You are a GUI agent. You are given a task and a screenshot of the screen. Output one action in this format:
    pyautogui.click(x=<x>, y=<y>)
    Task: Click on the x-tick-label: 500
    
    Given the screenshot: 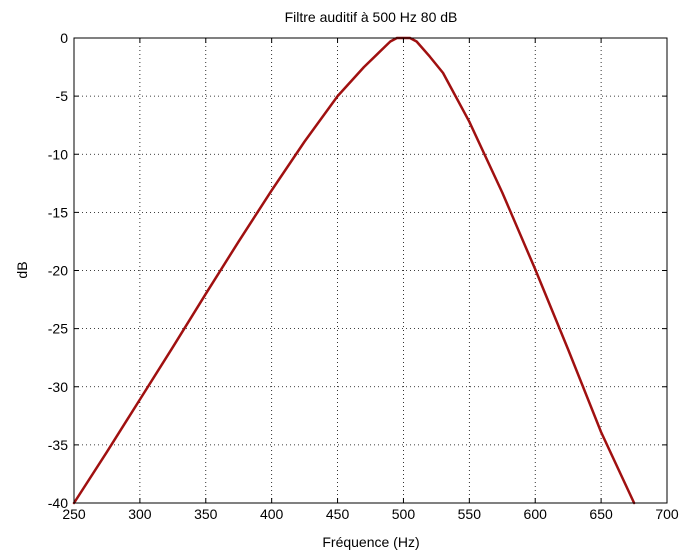 What is the action you would take?
    pyautogui.click(x=404, y=514)
    